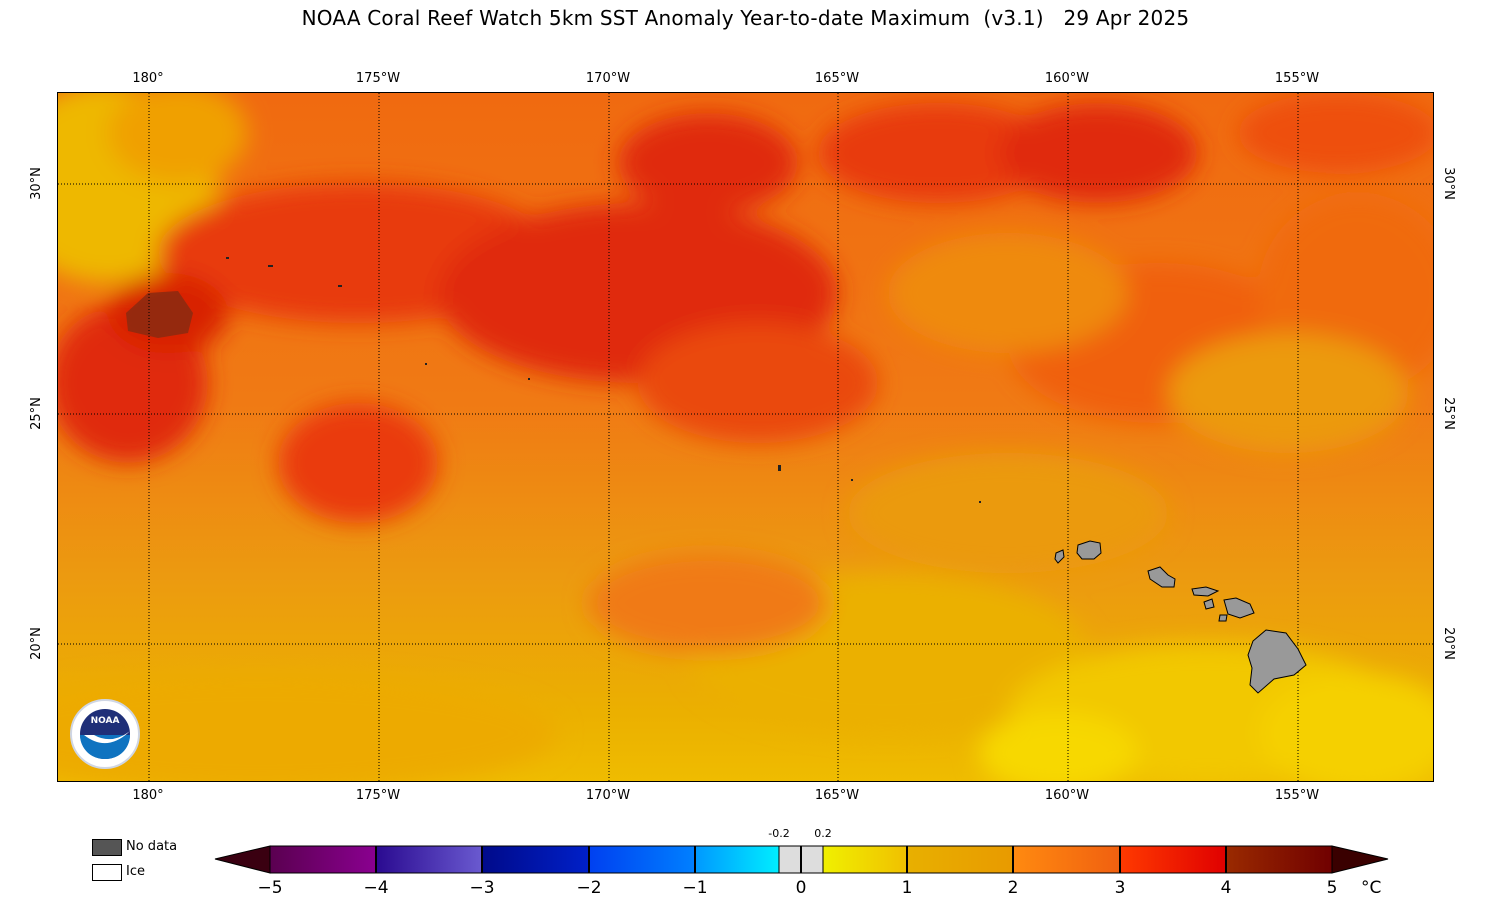 The width and height of the screenshot is (1491, 909). What do you see at coordinates (107, 872) in the screenshot?
I see `ice-swatch` at bounding box center [107, 872].